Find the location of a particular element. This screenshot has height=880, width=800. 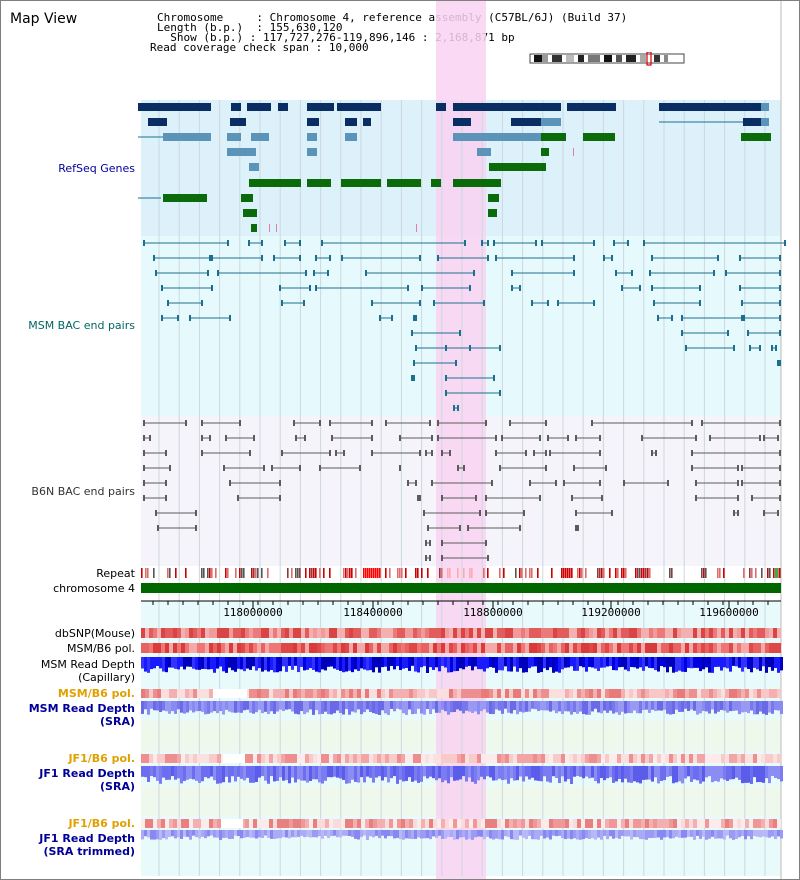

chromosome-ideogram is located at coordinates (608, 59).